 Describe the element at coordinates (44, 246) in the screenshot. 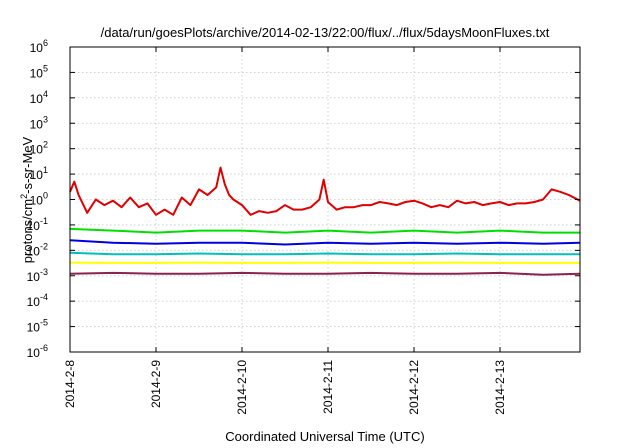

I see `y-tick-exponent: -2` at that location.